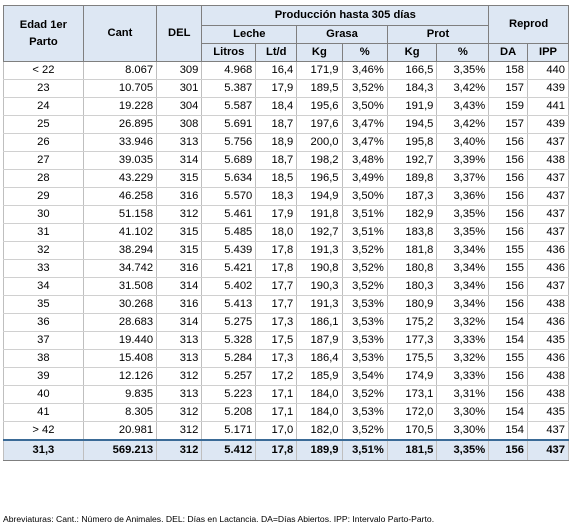  Describe the element at coordinates (120, 412) in the screenshot. I see `table-cell: 8.305` at that location.